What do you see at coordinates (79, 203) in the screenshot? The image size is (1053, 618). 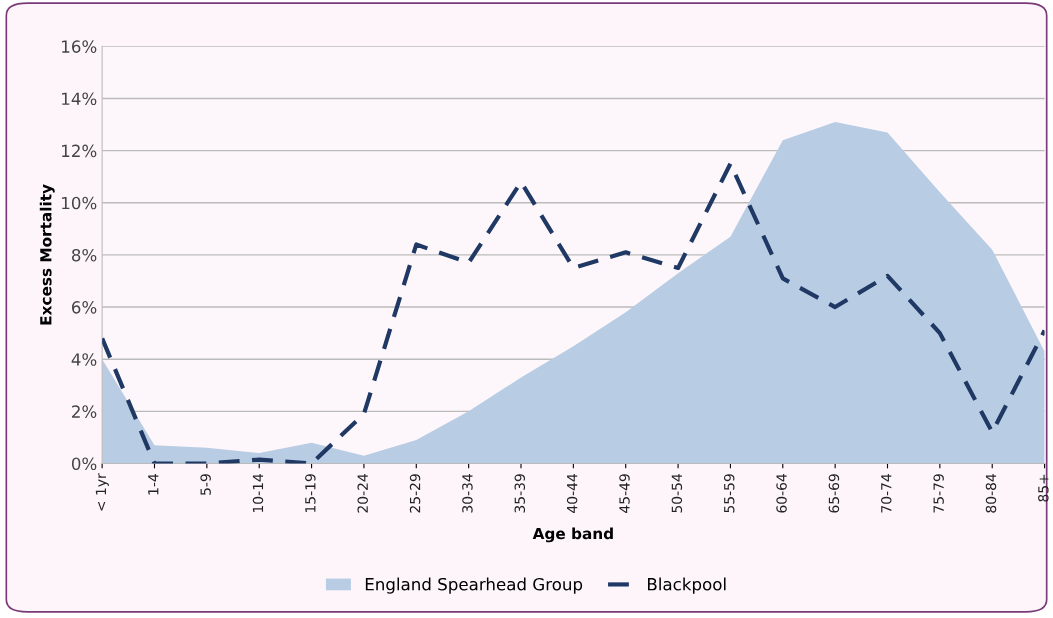 I see `y-tick-label: 10%` at bounding box center [79, 203].